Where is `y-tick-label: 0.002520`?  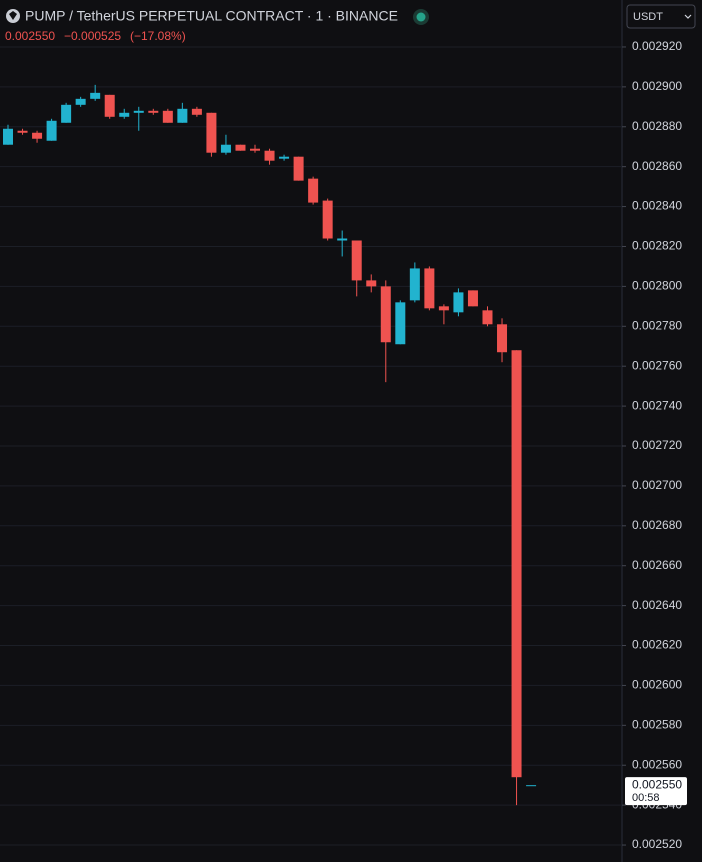 y-tick-label: 0.002520 is located at coordinates (657, 844).